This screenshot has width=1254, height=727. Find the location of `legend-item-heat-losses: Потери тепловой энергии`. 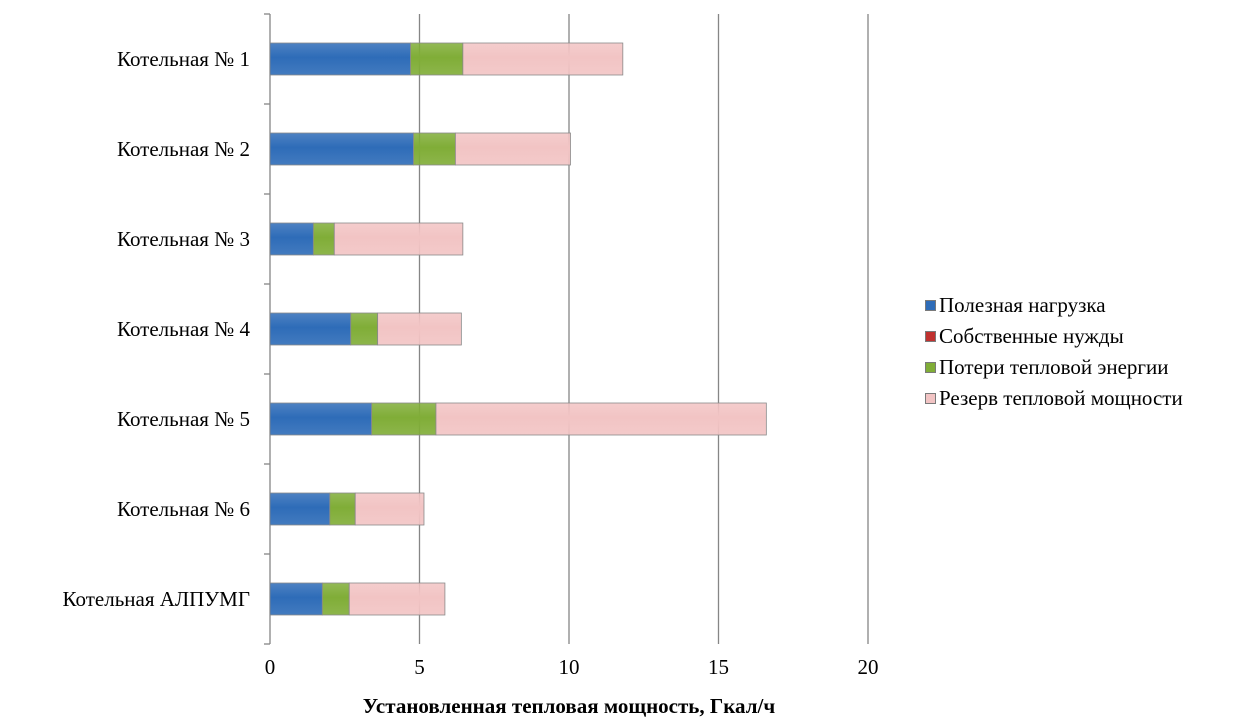

legend-item-heat-losses: Потери тепловой энергии is located at coordinates (1054, 367).